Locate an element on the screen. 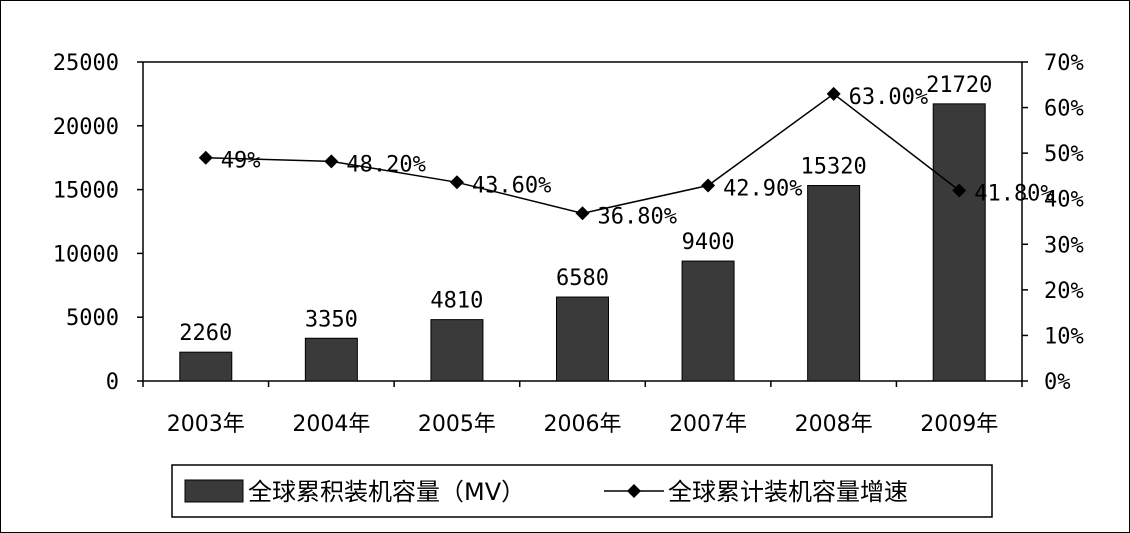 Image resolution: width=1130 pixels, height=533 pixels. legend-line-label: 全球累计装机容量增速 is located at coordinates (788, 492).